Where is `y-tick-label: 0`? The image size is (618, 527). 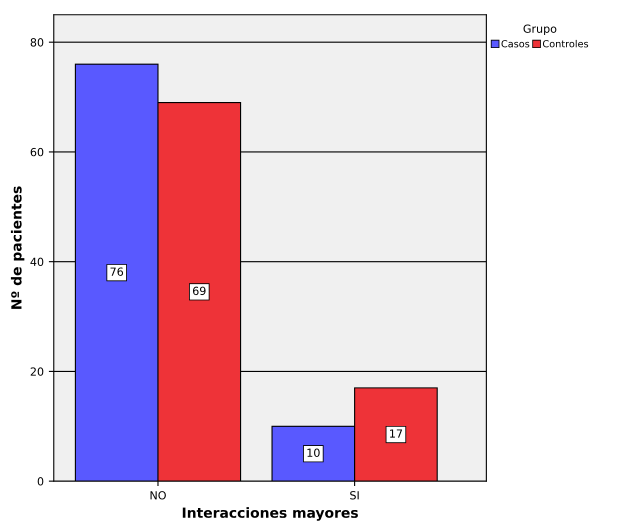 y-tick-label: 0 is located at coordinates (41, 481).